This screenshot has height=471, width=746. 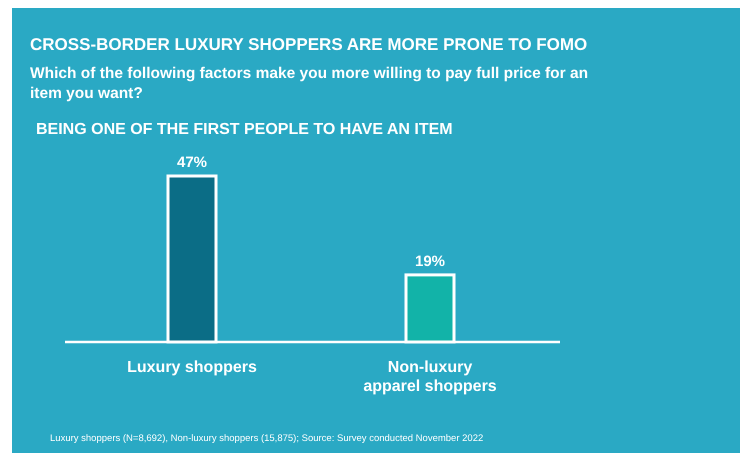 What do you see at coordinates (192, 162) in the screenshot?
I see `data-label: 47%` at bounding box center [192, 162].